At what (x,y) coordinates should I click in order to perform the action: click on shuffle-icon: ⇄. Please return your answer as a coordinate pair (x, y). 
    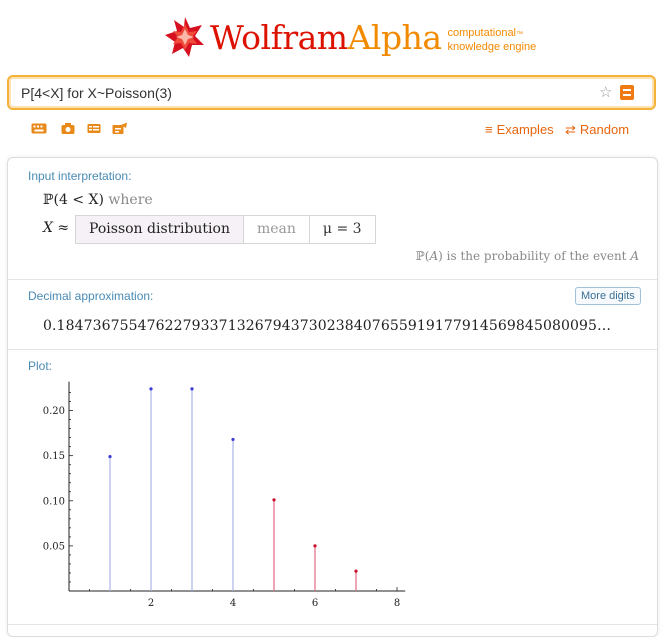
    Looking at the image, I should click on (570, 129).